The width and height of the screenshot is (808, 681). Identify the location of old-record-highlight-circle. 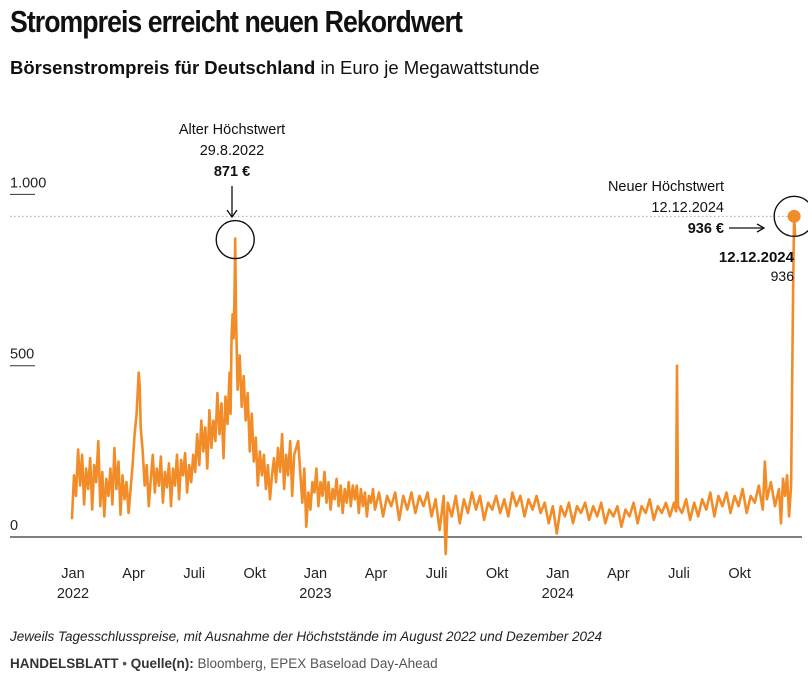
(235, 239).